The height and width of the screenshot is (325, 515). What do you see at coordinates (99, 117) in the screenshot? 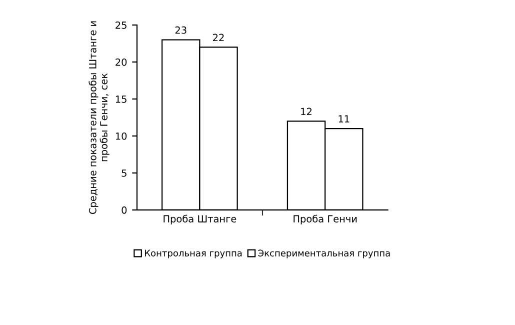
I see `y-axis-title: Средние показатели пробы Штанге и пробы Генчи, сек` at bounding box center [99, 117].